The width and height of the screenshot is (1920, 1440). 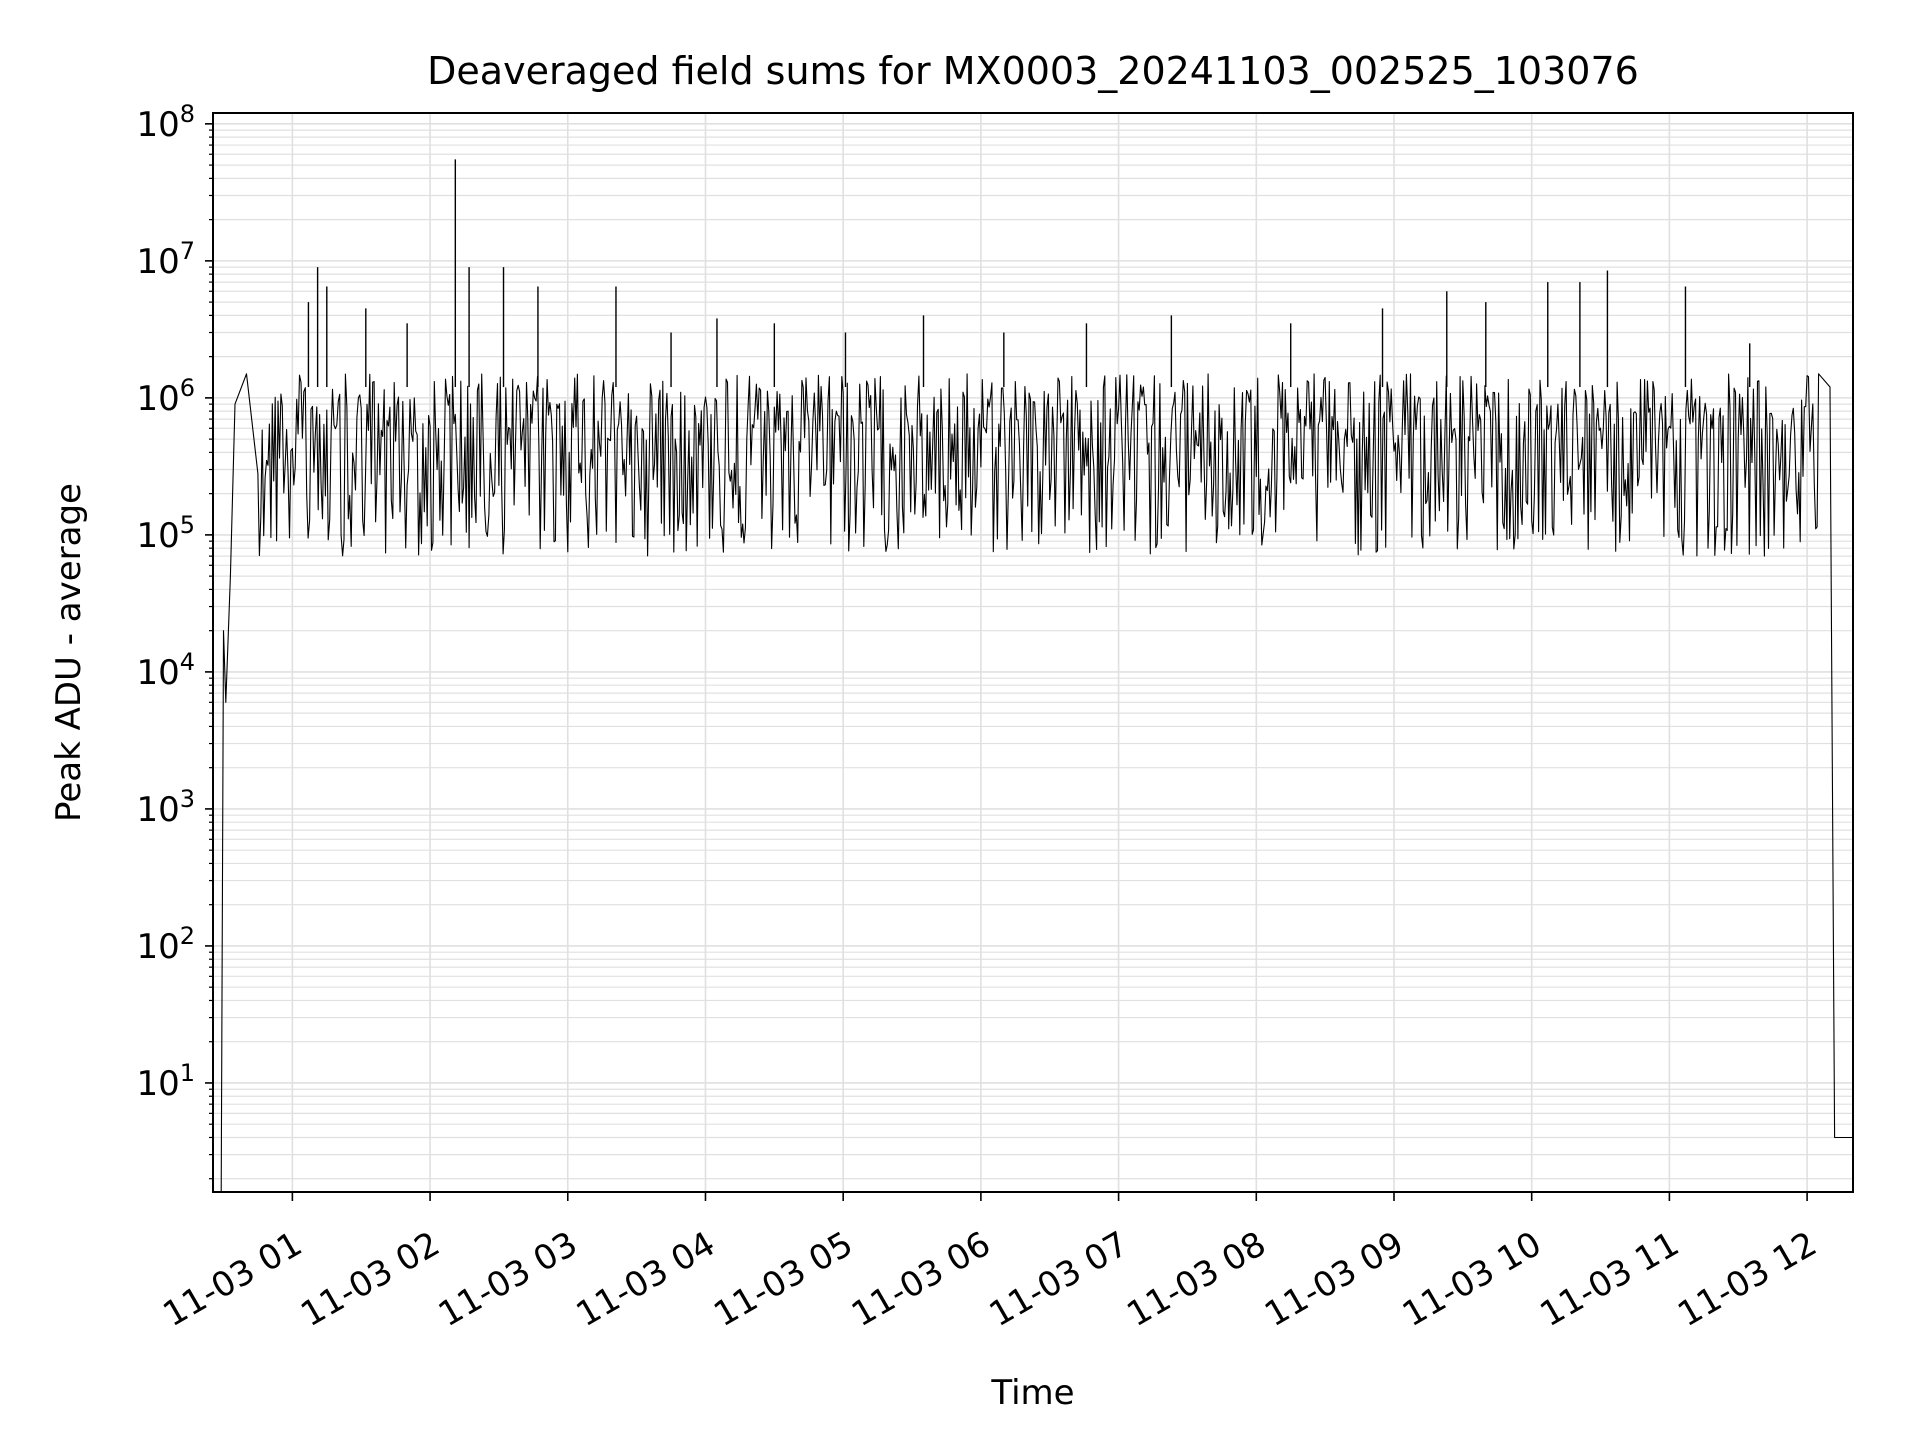 I want to click on y-tick-label: 10⁸, so click(x=165, y=122).